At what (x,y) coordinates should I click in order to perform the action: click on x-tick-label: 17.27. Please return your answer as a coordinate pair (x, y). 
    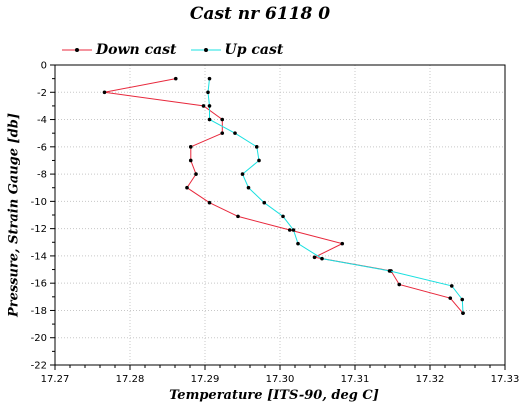
    Looking at the image, I should click on (55, 379).